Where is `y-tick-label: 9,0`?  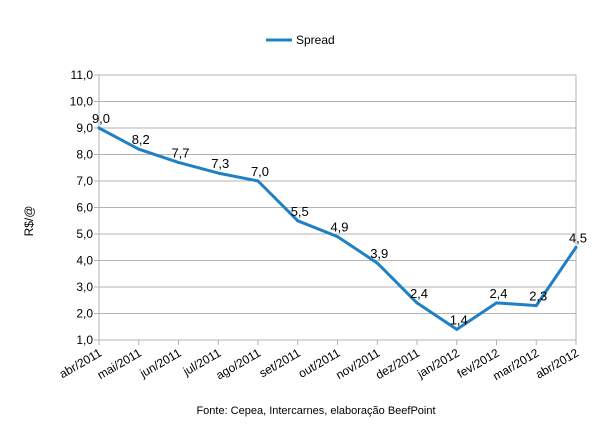
y-tick-label: 9,0 is located at coordinates (84, 128).